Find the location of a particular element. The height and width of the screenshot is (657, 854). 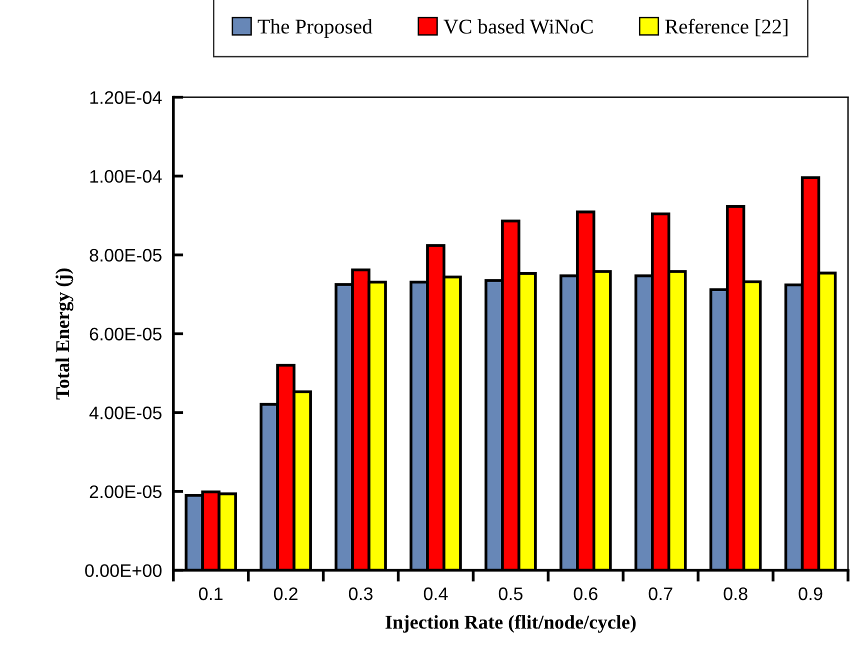

y-tick-label: 0.00E+00 is located at coordinates (123, 570).